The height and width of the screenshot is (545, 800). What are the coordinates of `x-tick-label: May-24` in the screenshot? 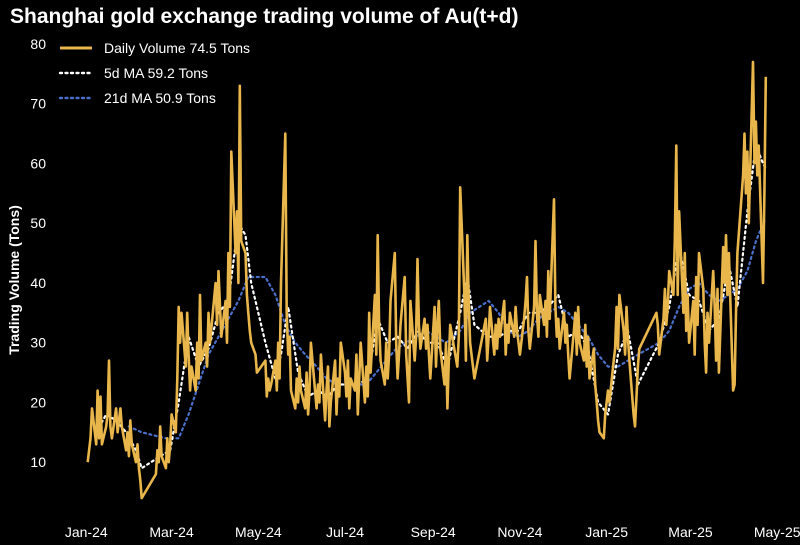 It's located at (258, 532).